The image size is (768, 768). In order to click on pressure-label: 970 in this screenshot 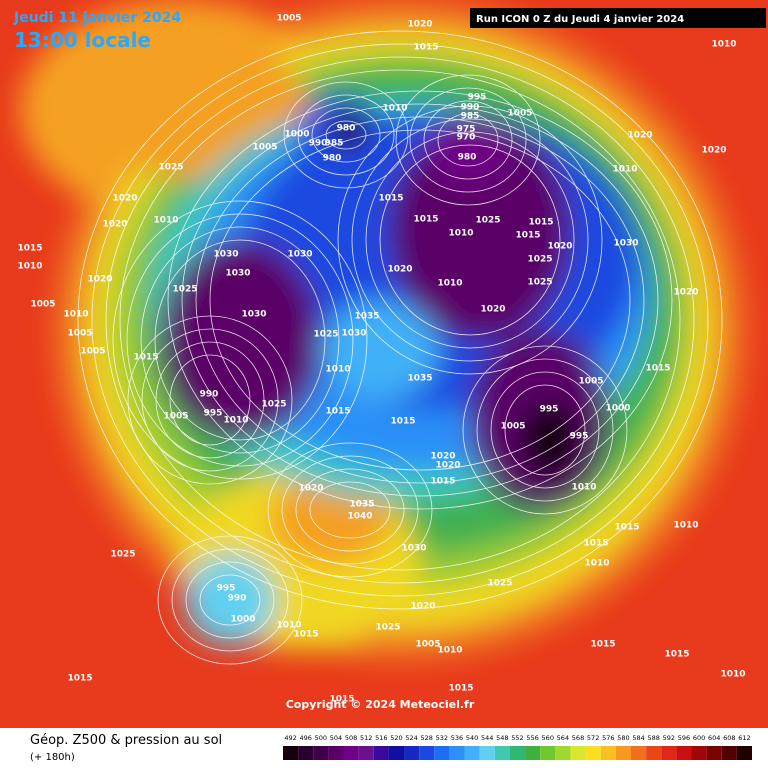, I will do `click(466, 138)`.